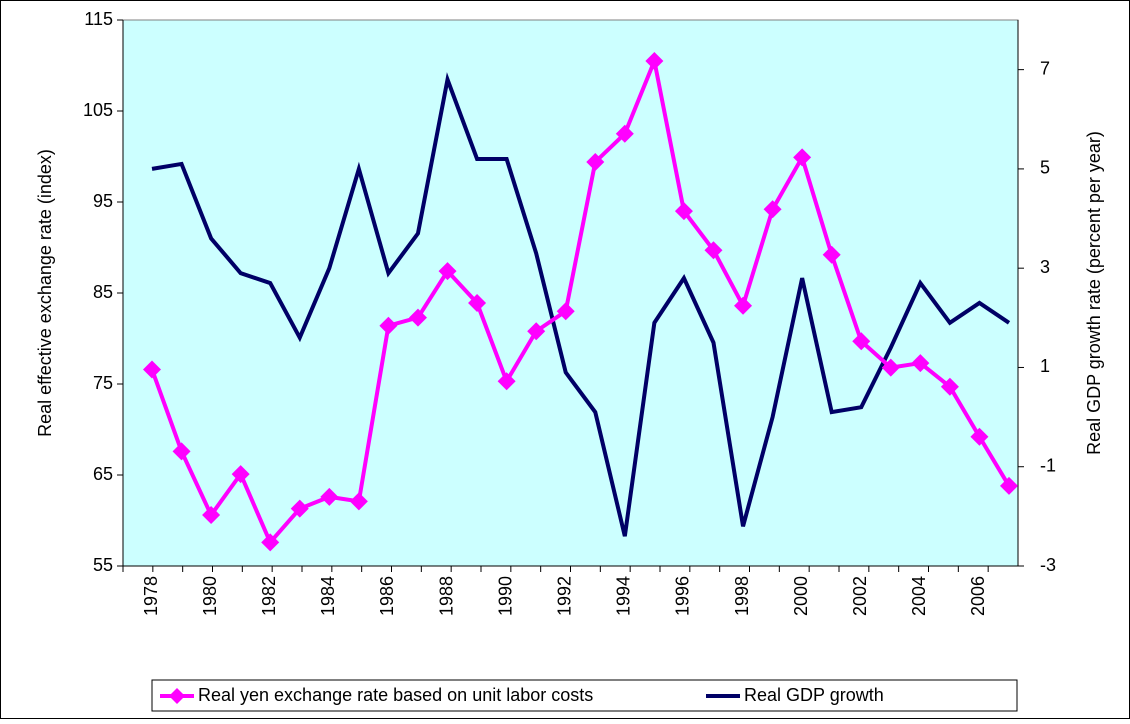 Image resolution: width=1130 pixels, height=724 pixels. What do you see at coordinates (801, 596) in the screenshot?
I see `x-tick-label: 2000` at bounding box center [801, 596].